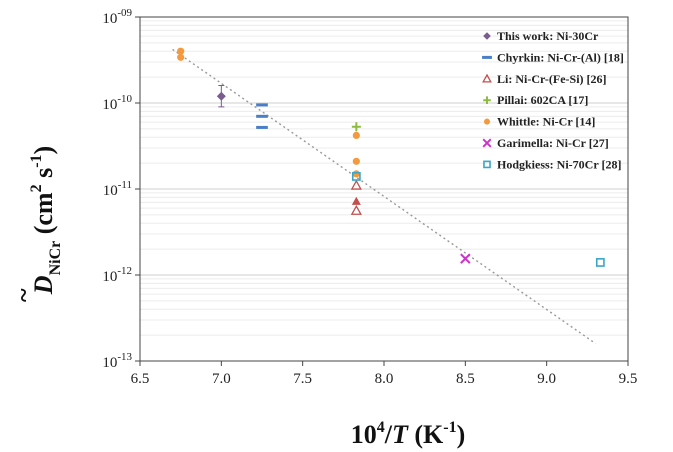  I want to click on y-axis-title-sup2: 2, so click(36, 188).